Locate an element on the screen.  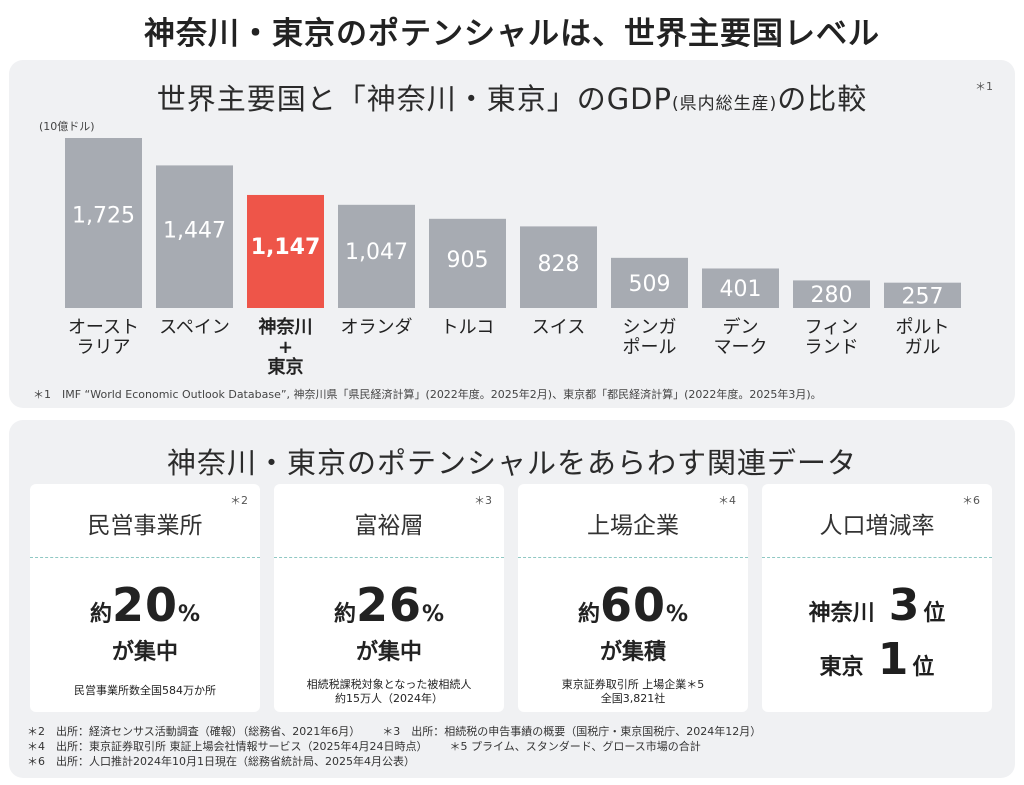
chart-title: 世界主要国と「神奈川・東京」のGDP(県内総生産)の比較 is located at coordinates (512, 97).